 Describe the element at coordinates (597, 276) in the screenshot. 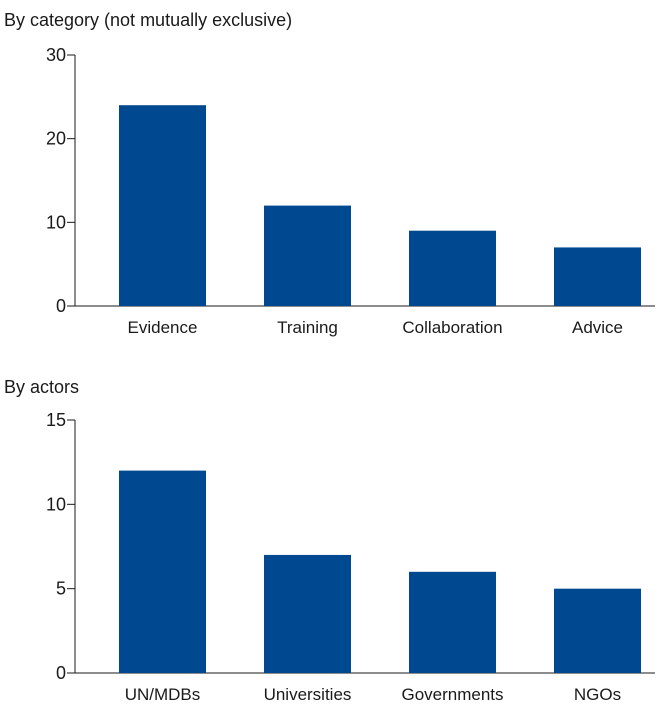

I see `bar-advice` at that location.